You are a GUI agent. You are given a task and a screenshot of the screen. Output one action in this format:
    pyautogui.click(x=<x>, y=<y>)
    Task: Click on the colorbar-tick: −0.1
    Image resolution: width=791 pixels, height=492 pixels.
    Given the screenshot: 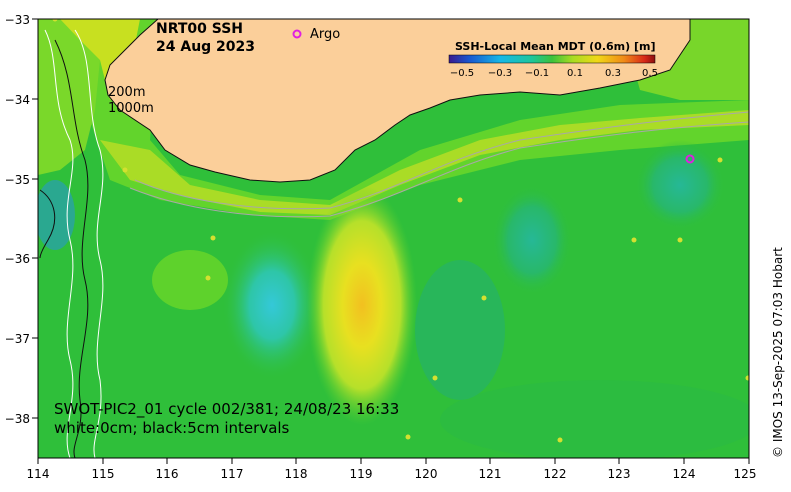 What is the action you would take?
    pyautogui.click(x=537, y=73)
    